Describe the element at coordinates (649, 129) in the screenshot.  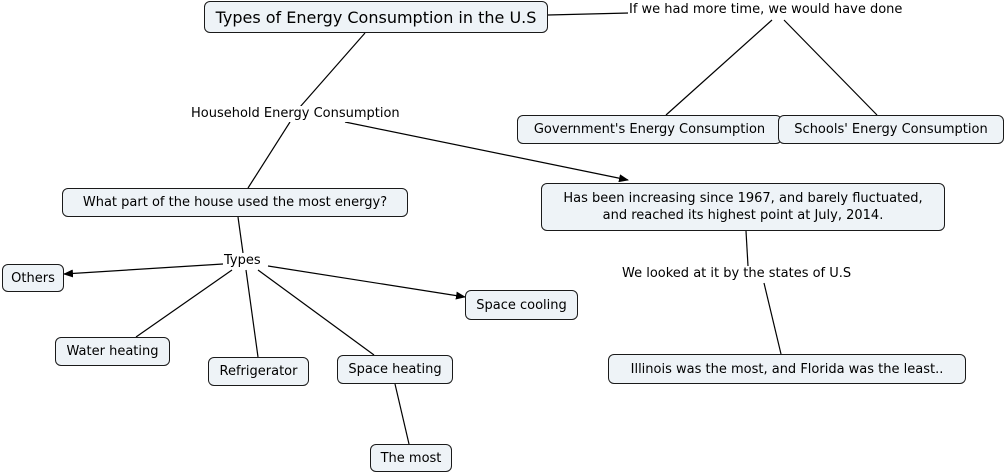
I see `concept-govt-energy: Government's Energy Consumption` at that location.